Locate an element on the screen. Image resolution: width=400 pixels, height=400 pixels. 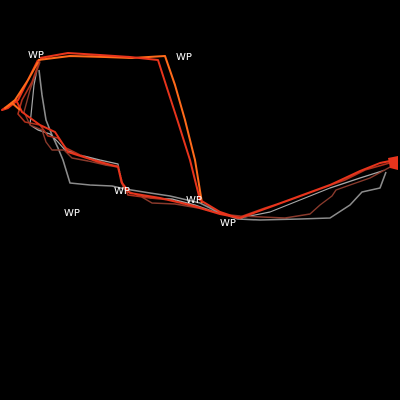
waypoint-label-5: WP is located at coordinates (72, 213).